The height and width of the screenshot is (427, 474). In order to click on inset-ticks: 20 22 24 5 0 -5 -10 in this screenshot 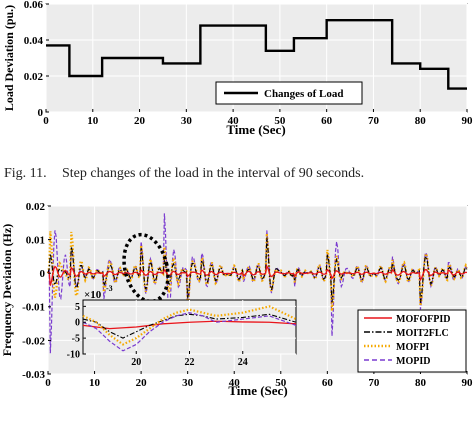, I will do `click(157, 335)`.